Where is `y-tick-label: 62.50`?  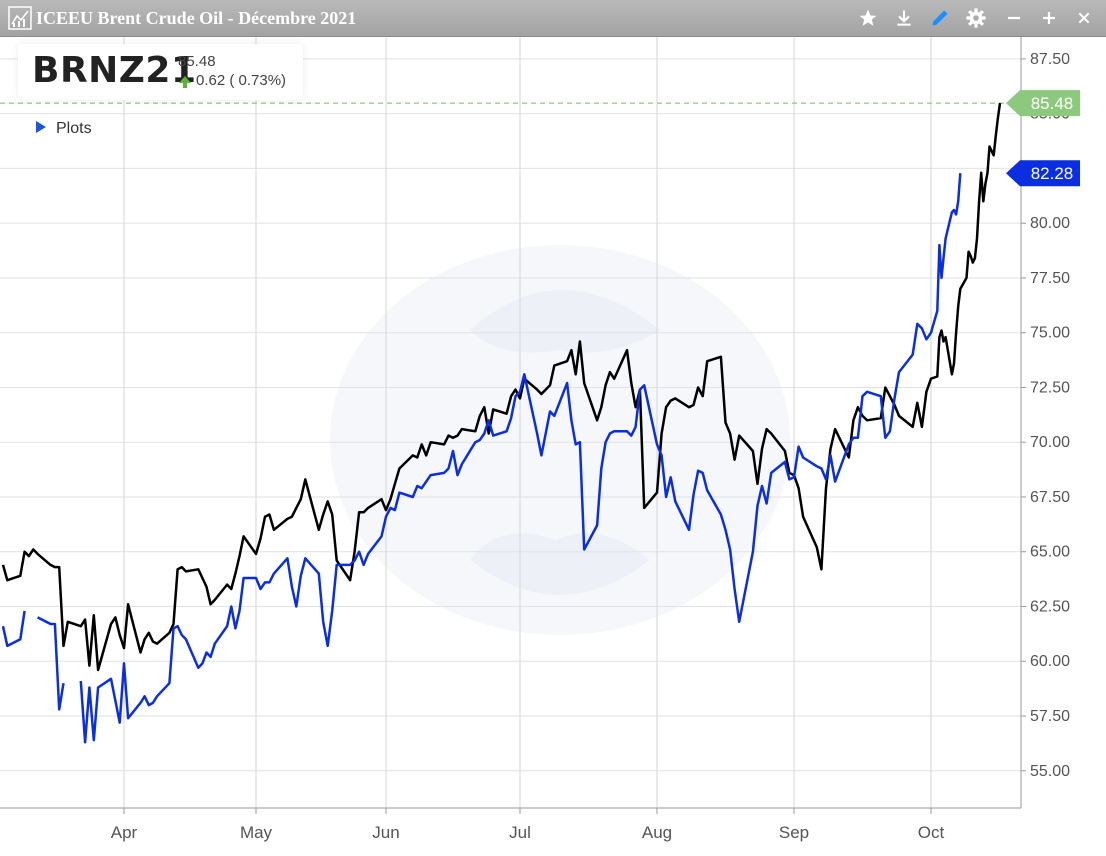 y-tick-label: 62.50 is located at coordinates (1050, 606).